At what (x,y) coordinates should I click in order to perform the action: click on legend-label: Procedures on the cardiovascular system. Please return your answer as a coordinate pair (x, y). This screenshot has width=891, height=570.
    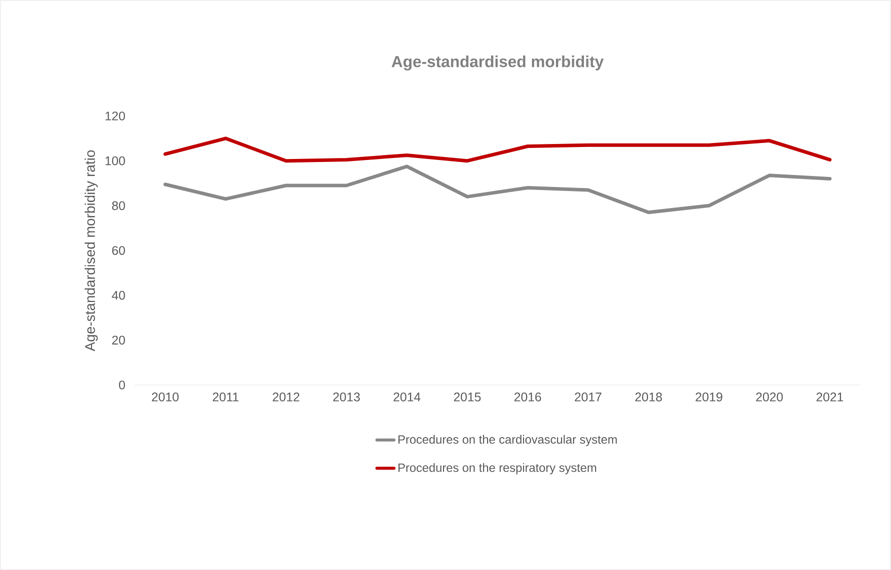
    Looking at the image, I should click on (507, 440).